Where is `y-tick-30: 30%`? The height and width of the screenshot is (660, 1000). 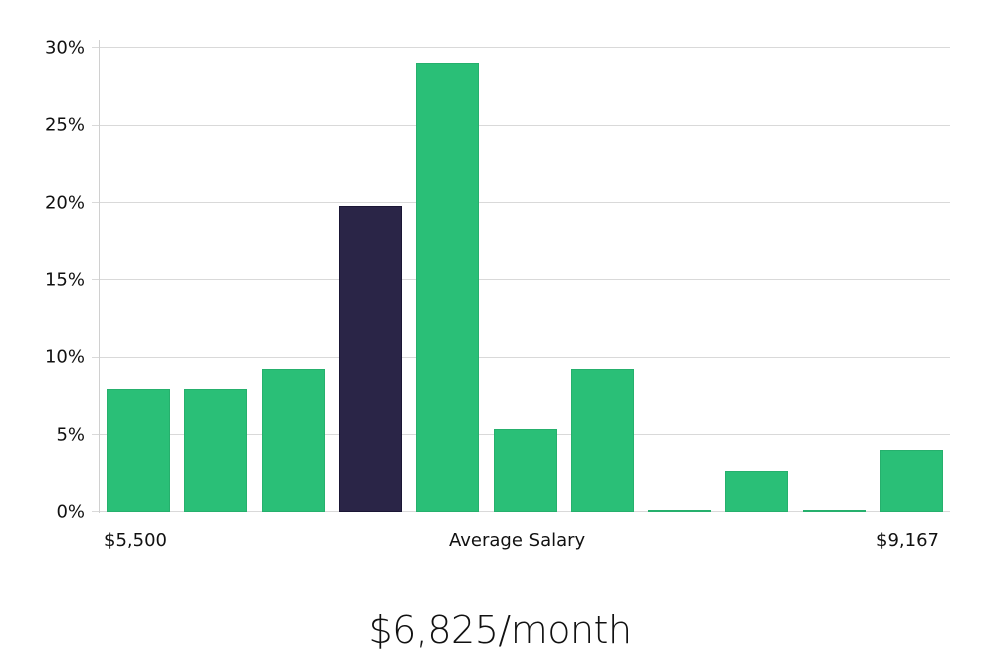 y-tick-30: 30% is located at coordinates (64, 48).